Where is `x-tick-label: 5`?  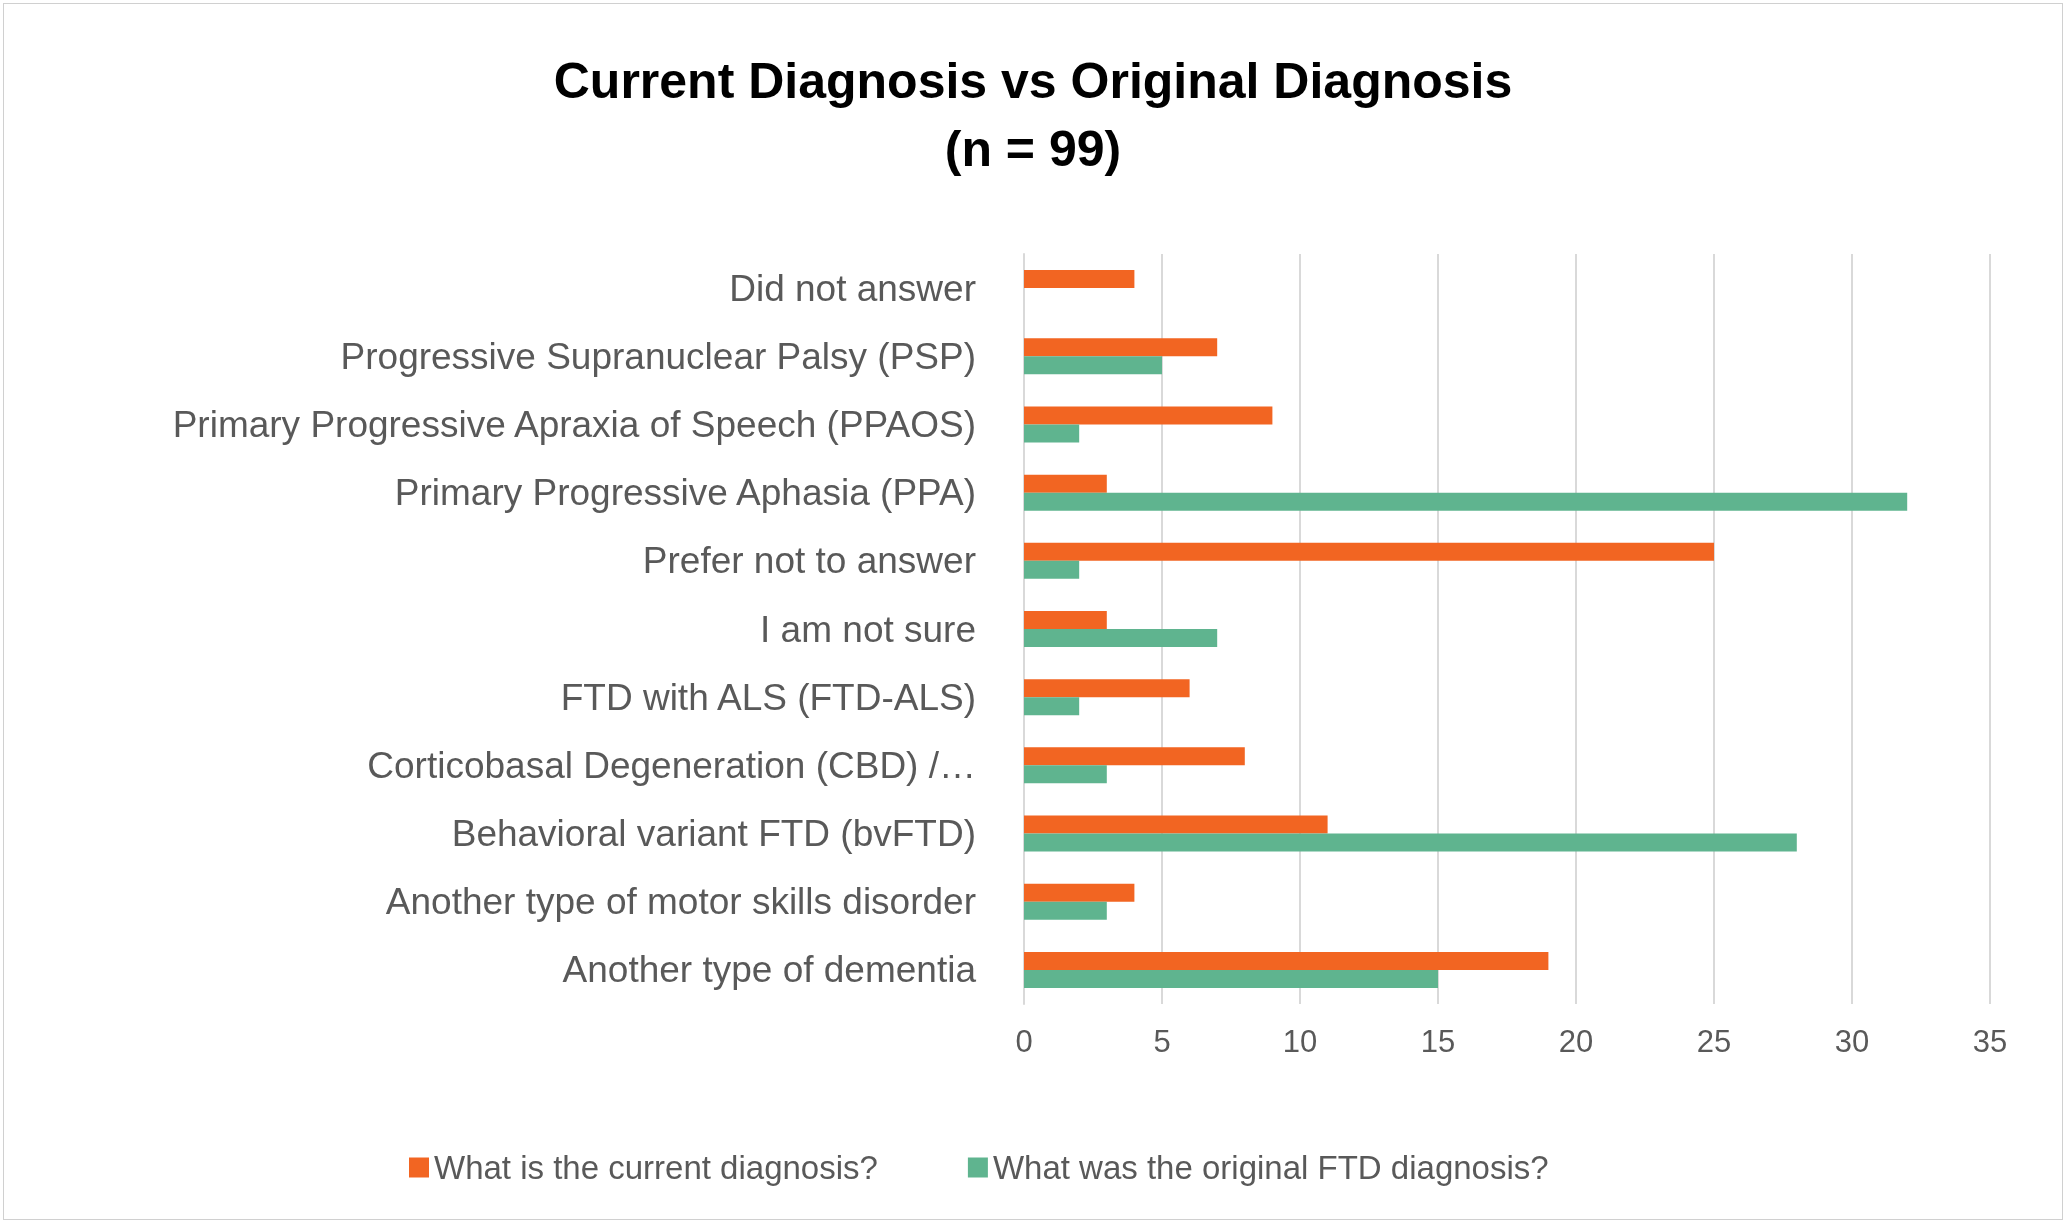 x-tick-label: 5 is located at coordinates (1162, 1041).